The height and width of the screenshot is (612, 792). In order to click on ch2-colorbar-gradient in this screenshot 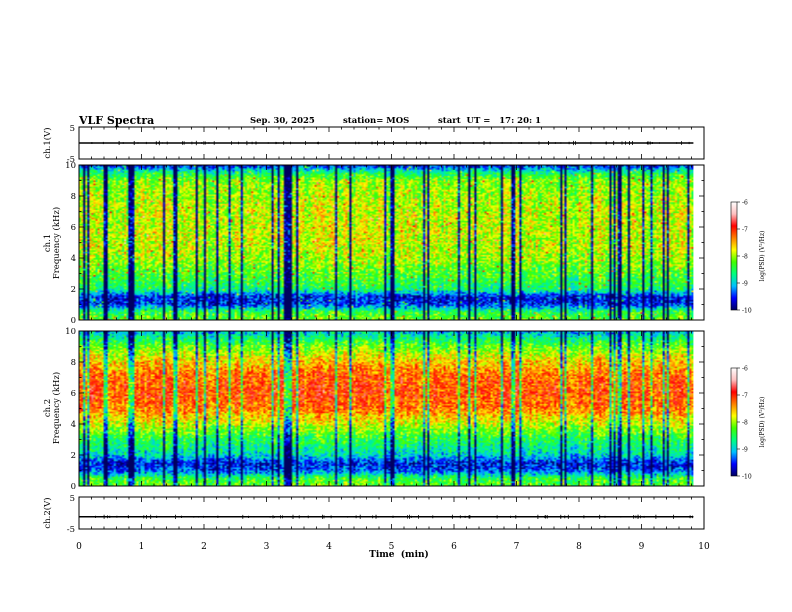, I will do `click(734, 422)`.